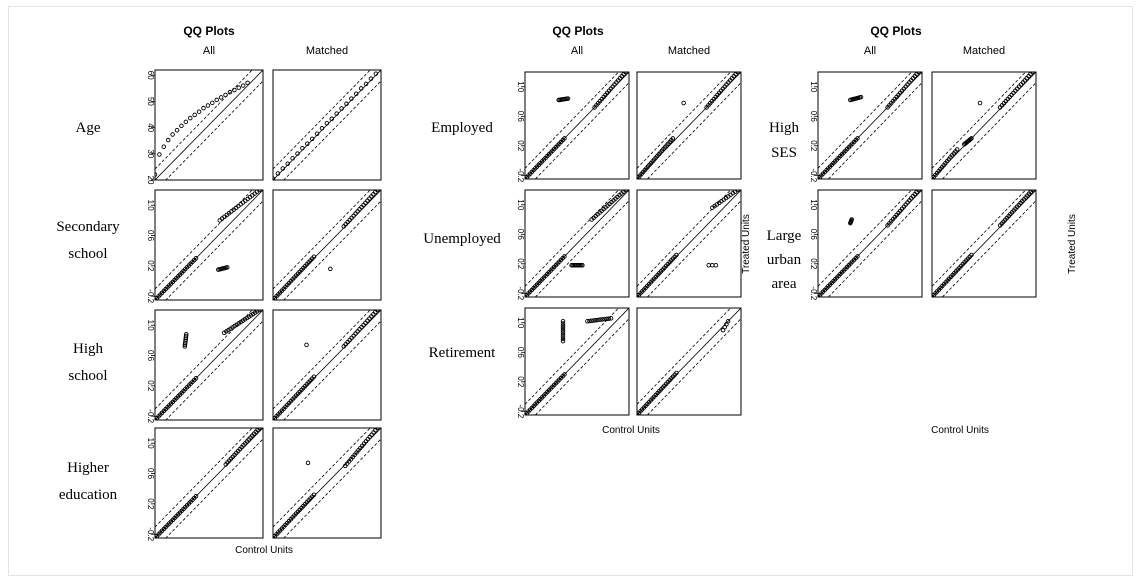 Image resolution: width=1141 pixels, height=582 pixels. What do you see at coordinates (150, 127) in the screenshot?
I see `y-tick-label: 40` at bounding box center [150, 127].